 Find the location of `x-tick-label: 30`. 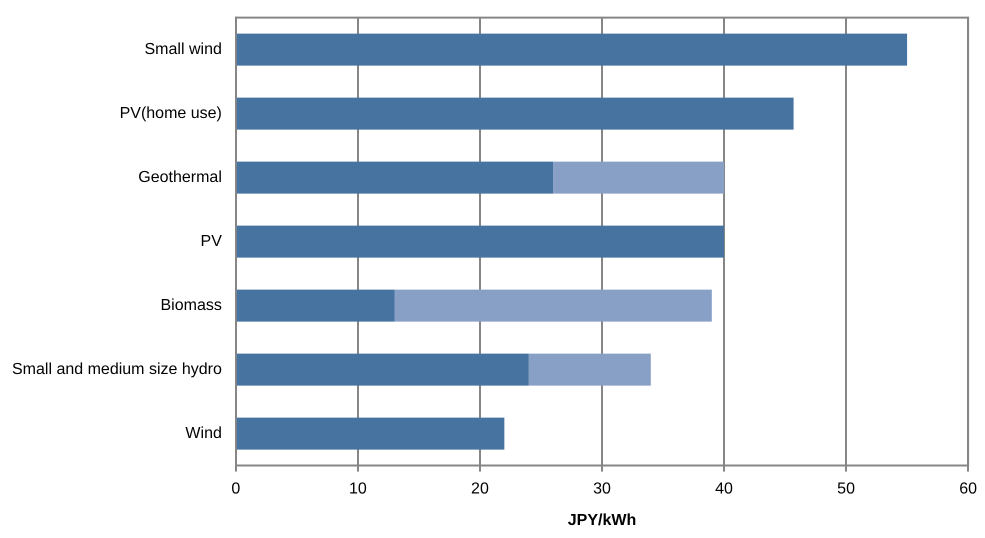

x-tick-label: 30 is located at coordinates (602, 489).